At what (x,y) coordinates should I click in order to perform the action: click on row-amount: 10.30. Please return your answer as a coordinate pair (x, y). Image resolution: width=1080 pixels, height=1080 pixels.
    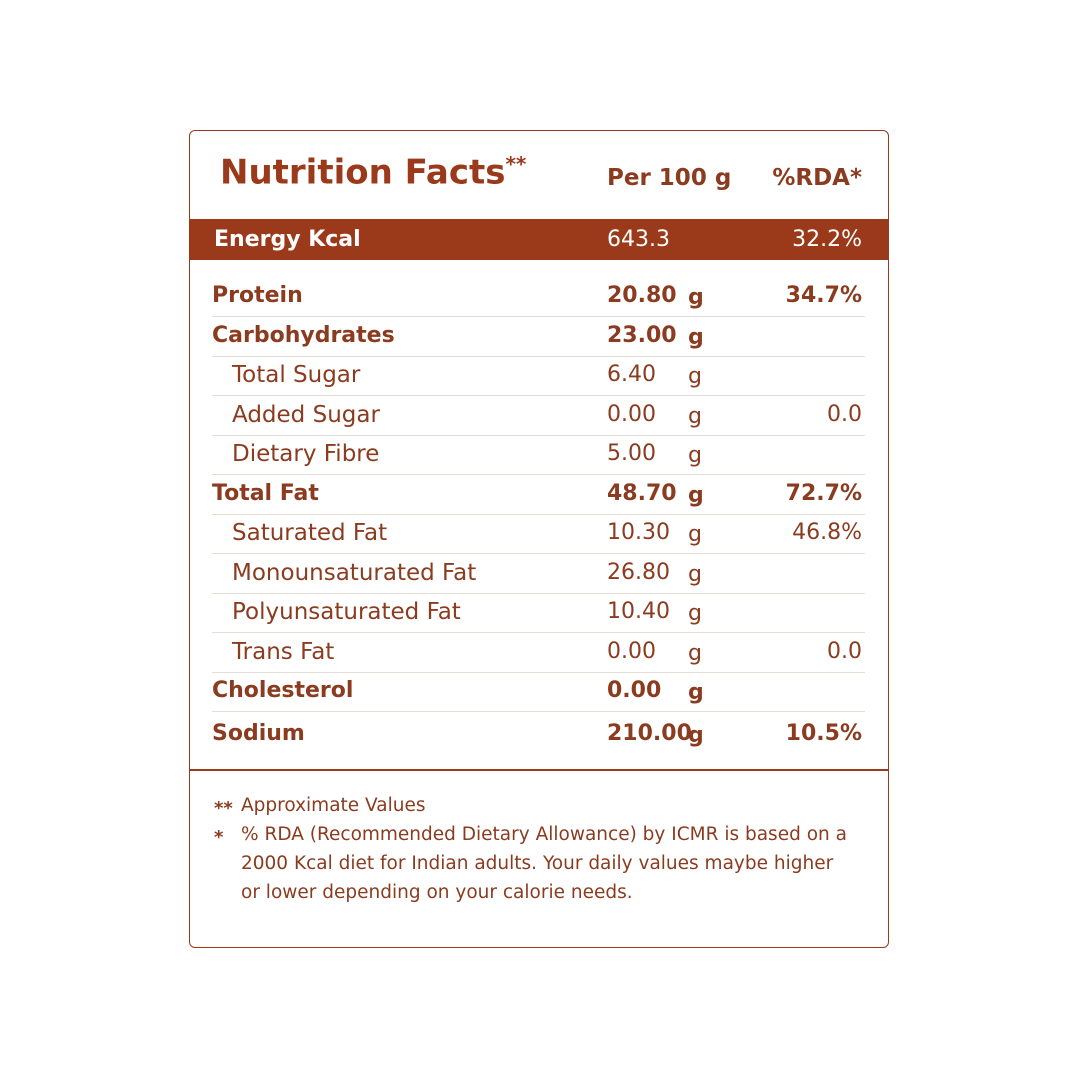
    Looking at the image, I should click on (638, 532).